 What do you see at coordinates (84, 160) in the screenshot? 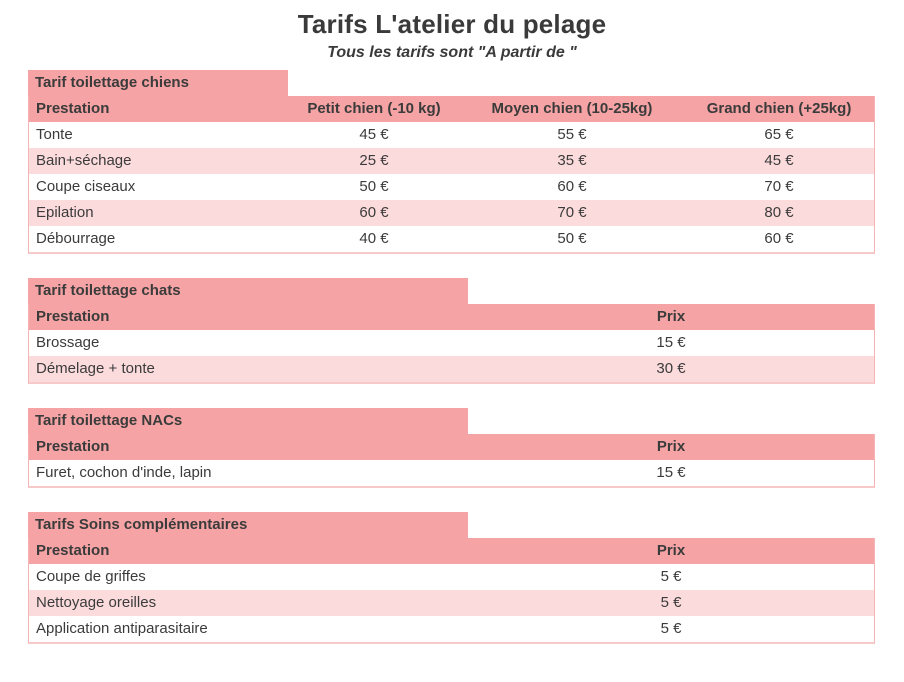
I see `service-cell: Bain+séchage` at bounding box center [84, 160].